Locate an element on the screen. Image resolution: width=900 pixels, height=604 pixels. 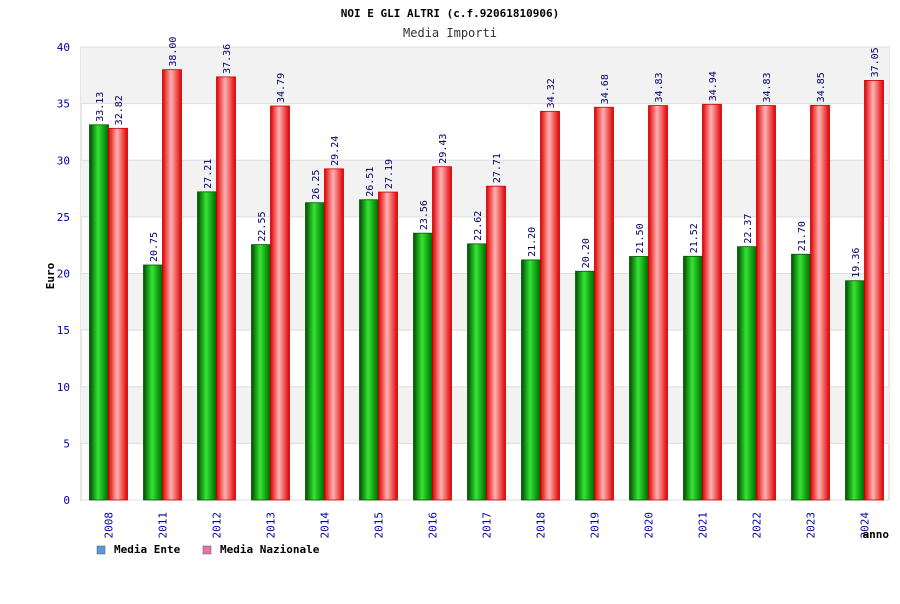
x-tick-label-2019: 2019 is located at coordinates (595, 525).